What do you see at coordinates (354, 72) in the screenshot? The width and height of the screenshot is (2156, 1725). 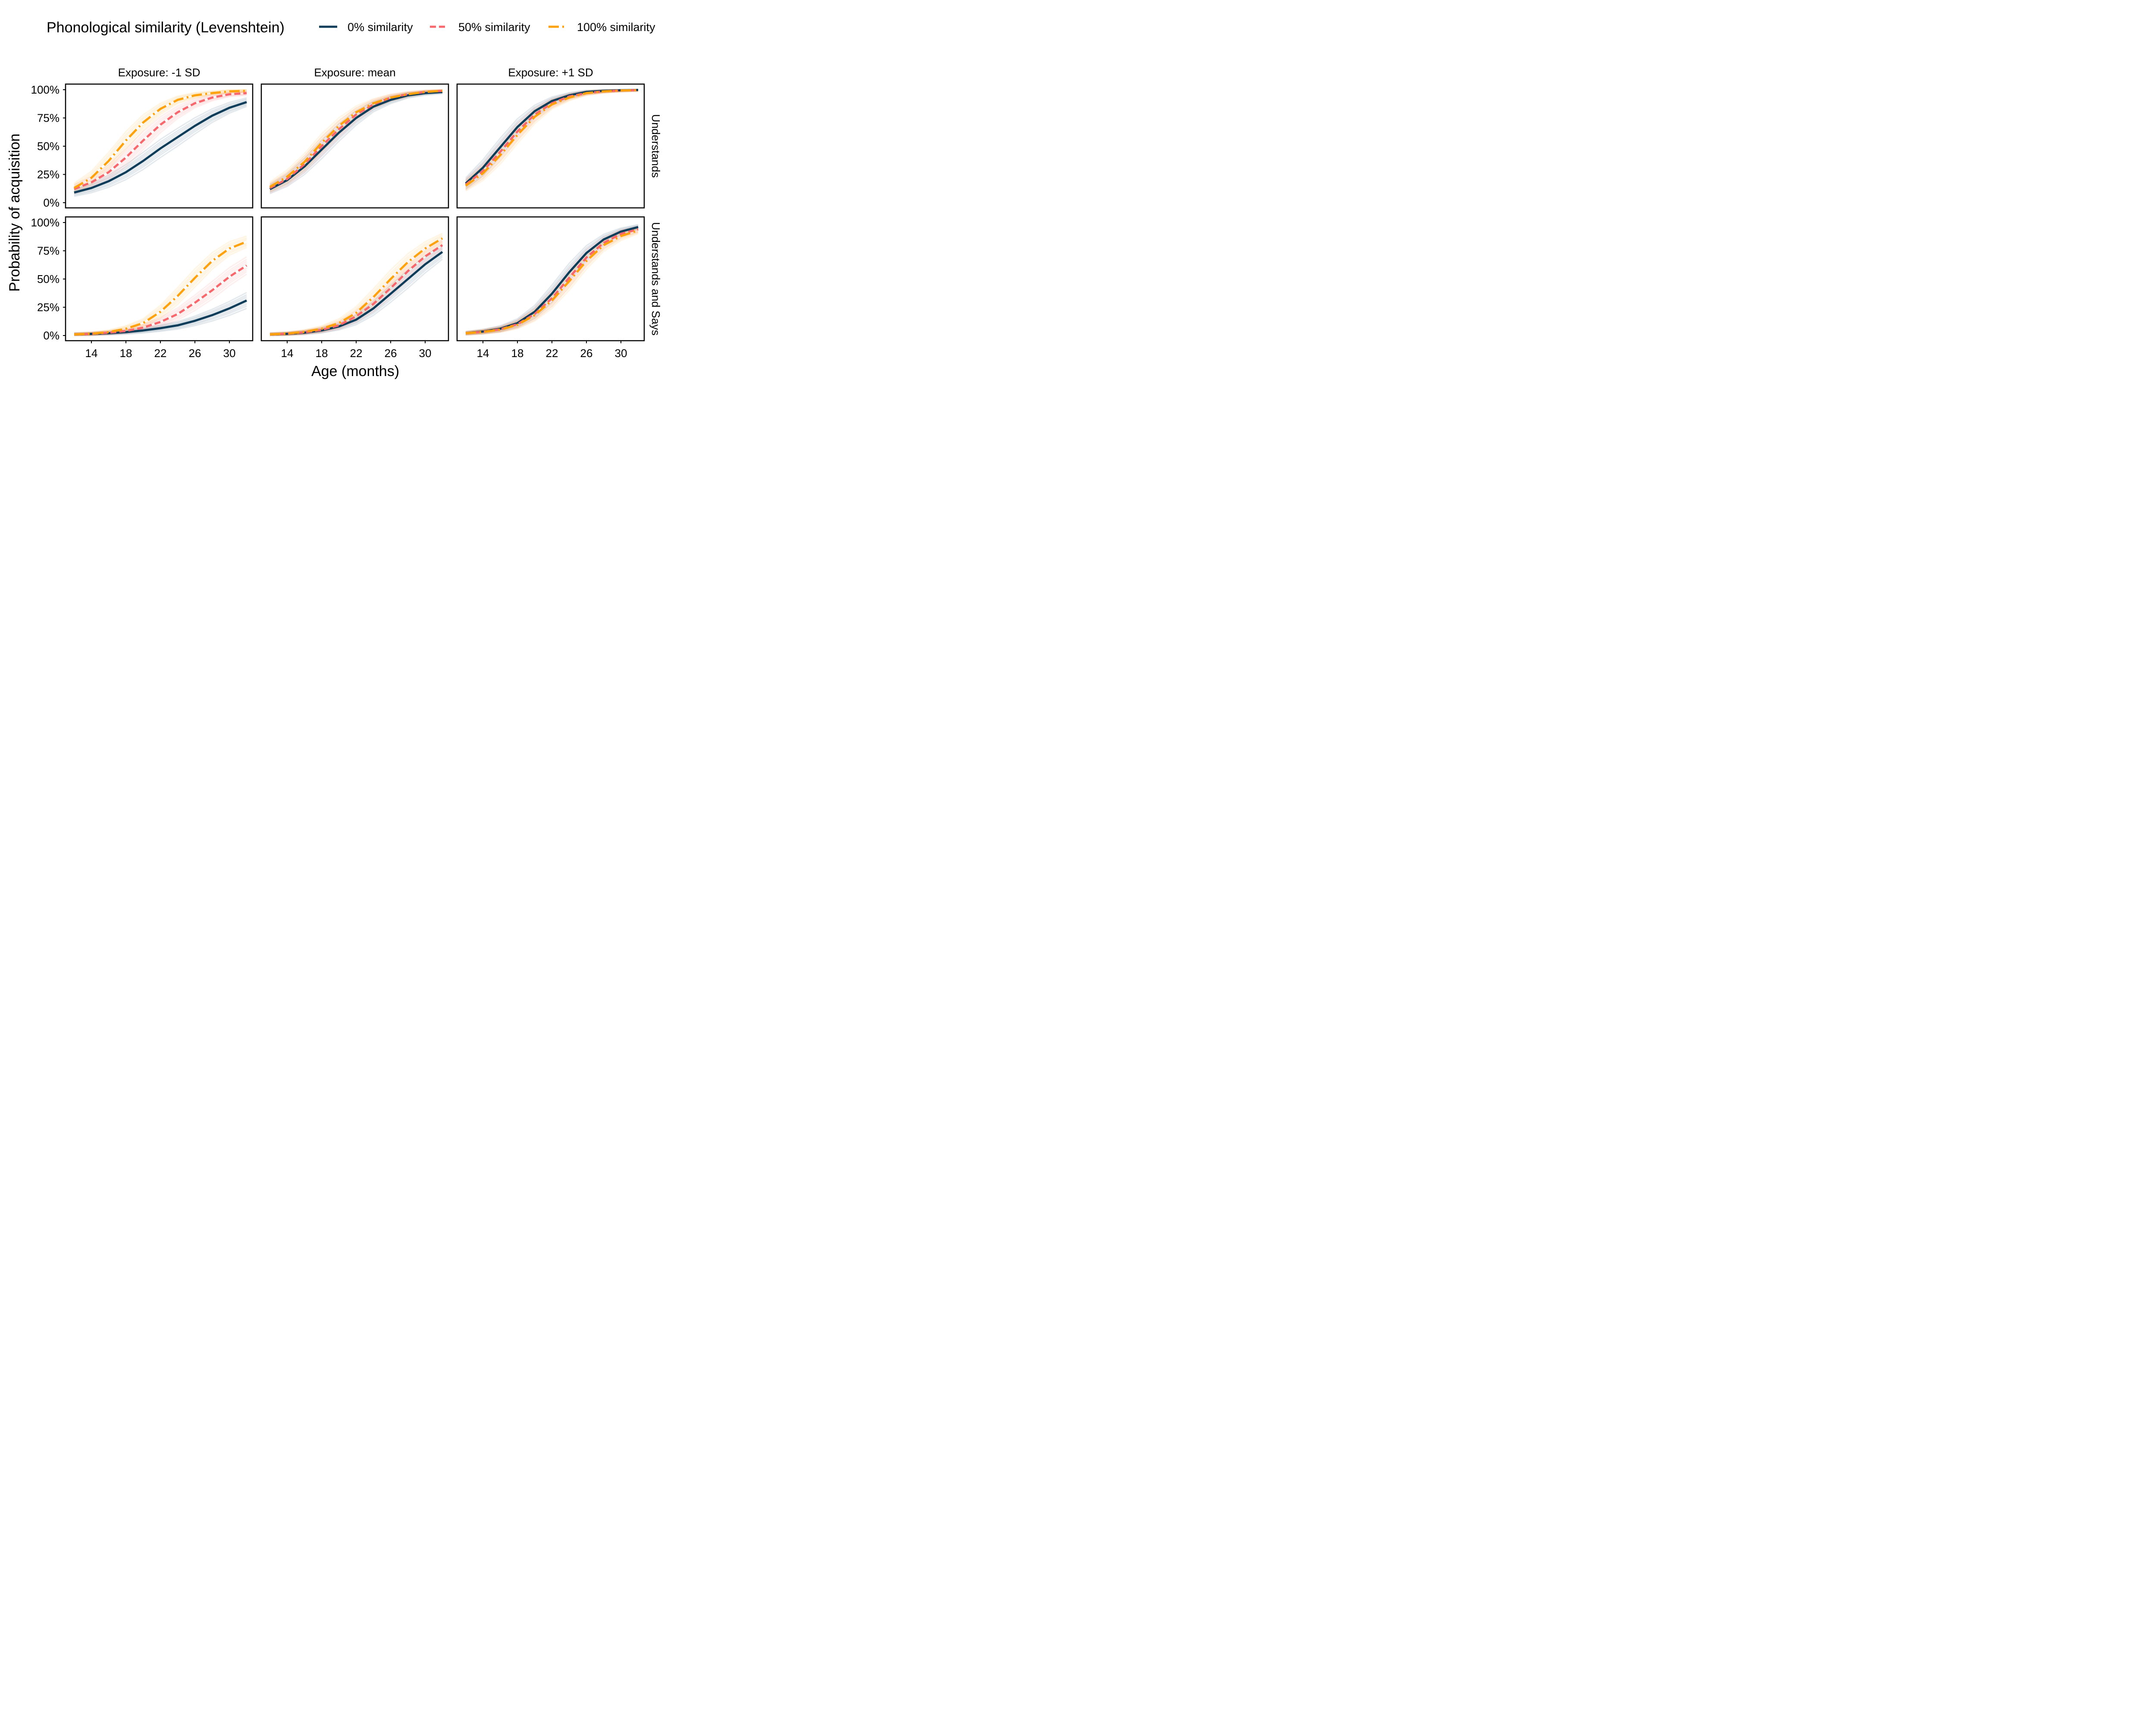 I see `col-strip-2: Exposure: mean` at bounding box center [354, 72].